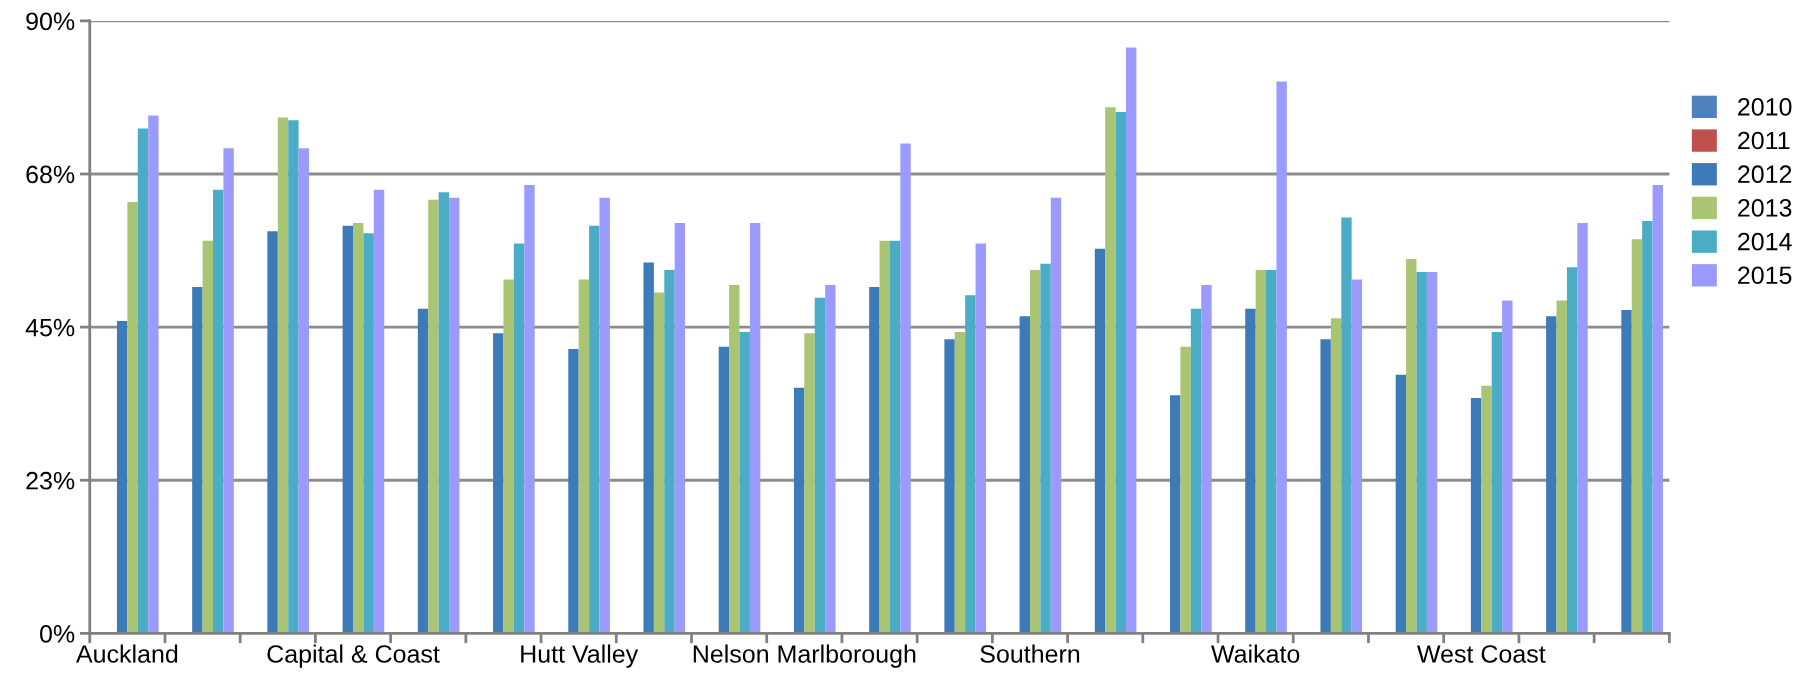  What do you see at coordinates (1481, 654) in the screenshot?
I see `x-tick-label: West Coast` at bounding box center [1481, 654].